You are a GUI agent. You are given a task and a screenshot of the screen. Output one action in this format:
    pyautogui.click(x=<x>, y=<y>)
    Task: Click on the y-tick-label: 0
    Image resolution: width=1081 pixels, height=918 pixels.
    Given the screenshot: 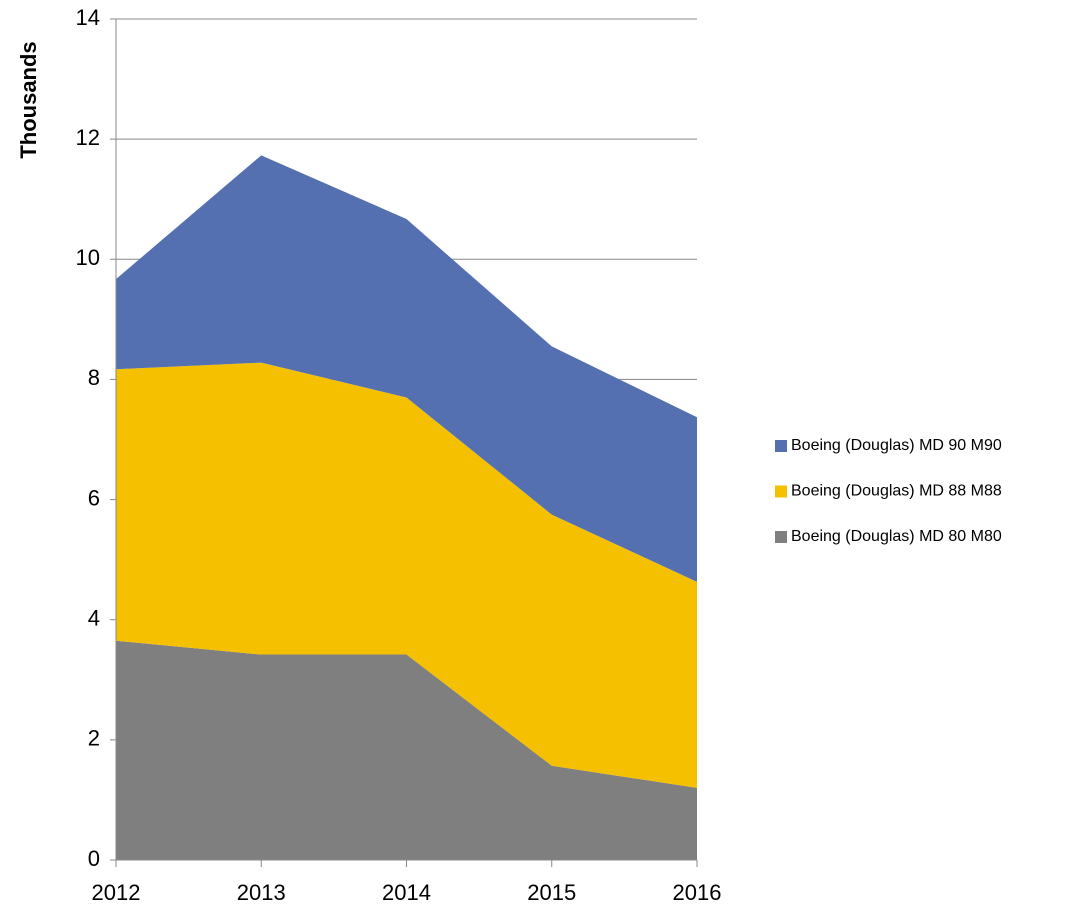 What is the action you would take?
    pyautogui.click(x=94, y=858)
    